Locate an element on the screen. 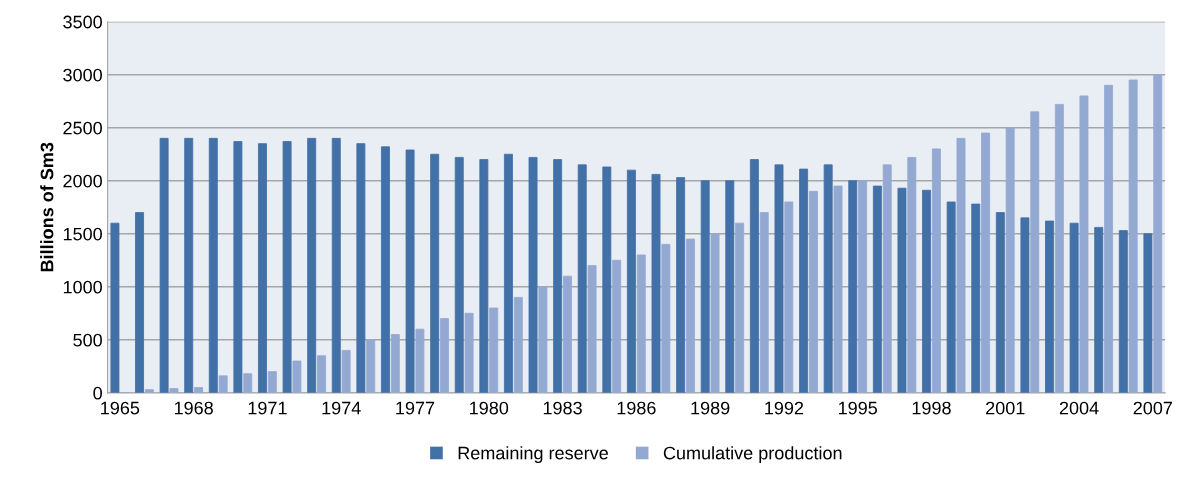 Image resolution: width=1195 pixels, height=482 pixels. y-axis-title: Billions of Sm3 is located at coordinates (47, 207).